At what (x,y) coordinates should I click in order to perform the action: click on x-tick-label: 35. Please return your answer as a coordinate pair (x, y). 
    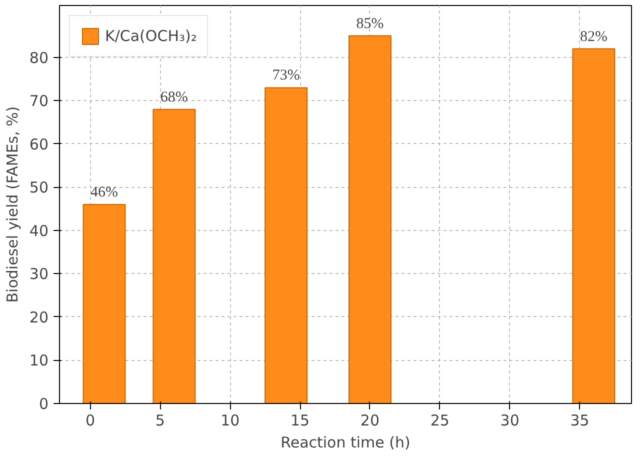
    Looking at the image, I should click on (580, 421).